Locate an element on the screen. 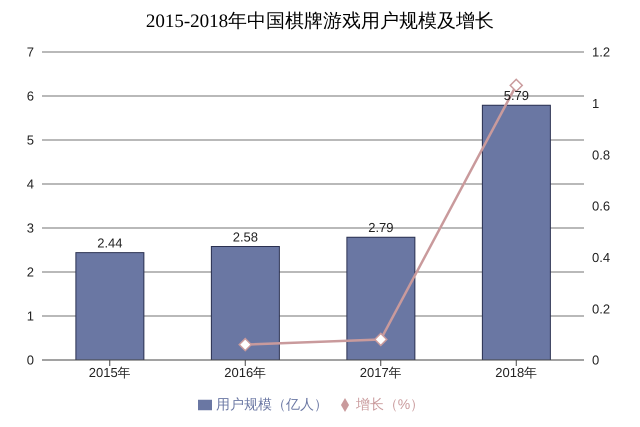  y-tick-label: 3 is located at coordinates (30, 228).